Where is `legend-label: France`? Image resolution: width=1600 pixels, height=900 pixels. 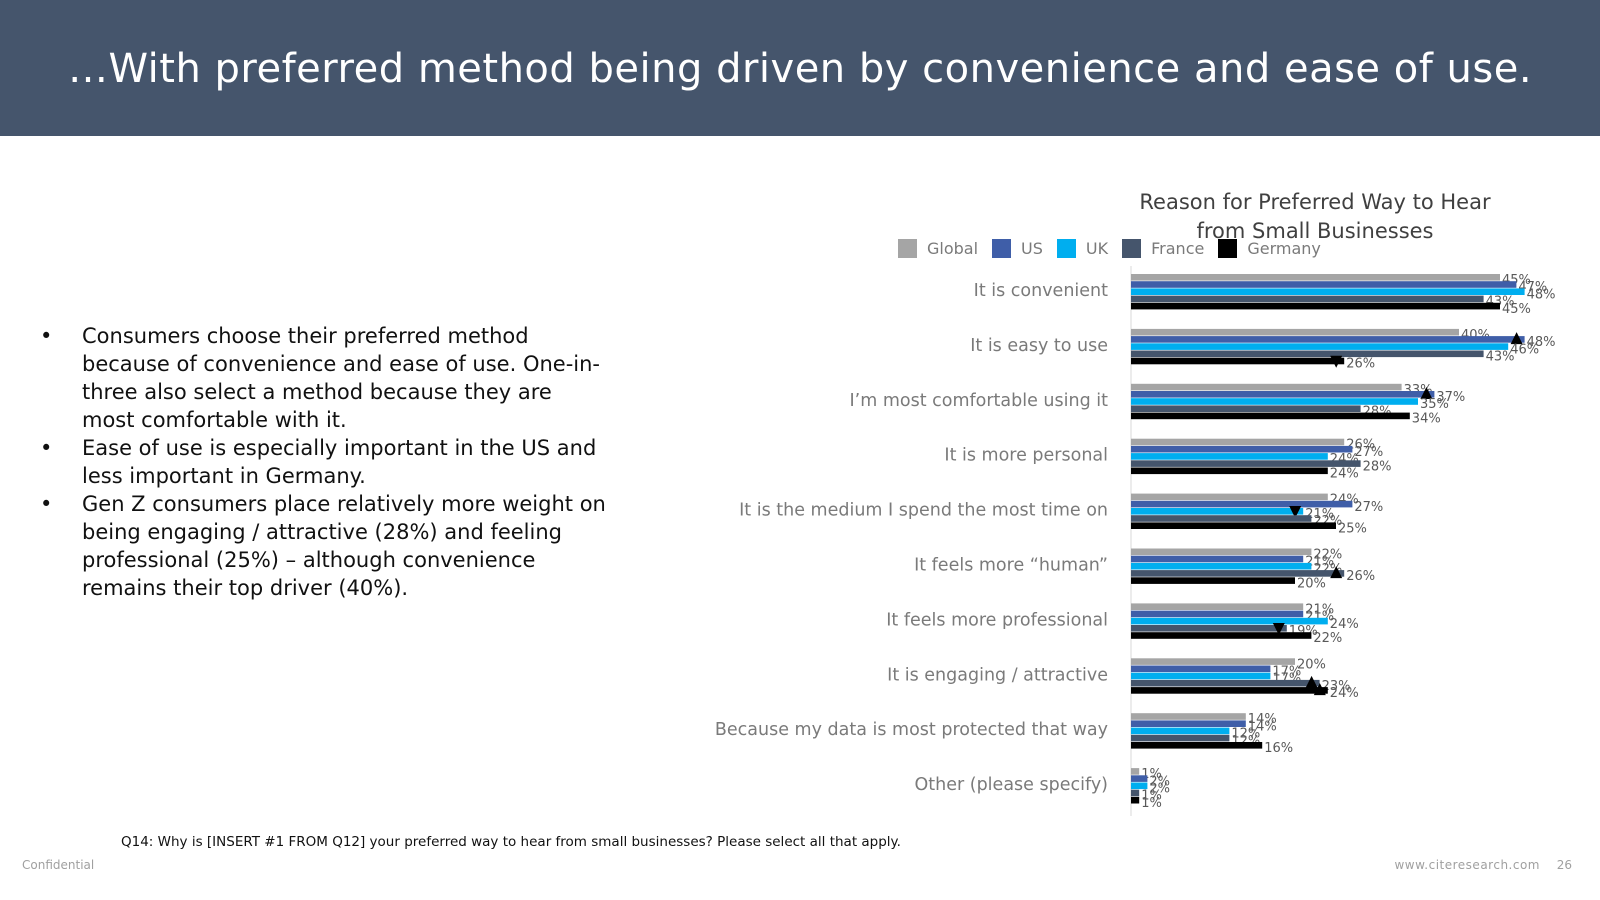
legend-label: France is located at coordinates (1178, 248).